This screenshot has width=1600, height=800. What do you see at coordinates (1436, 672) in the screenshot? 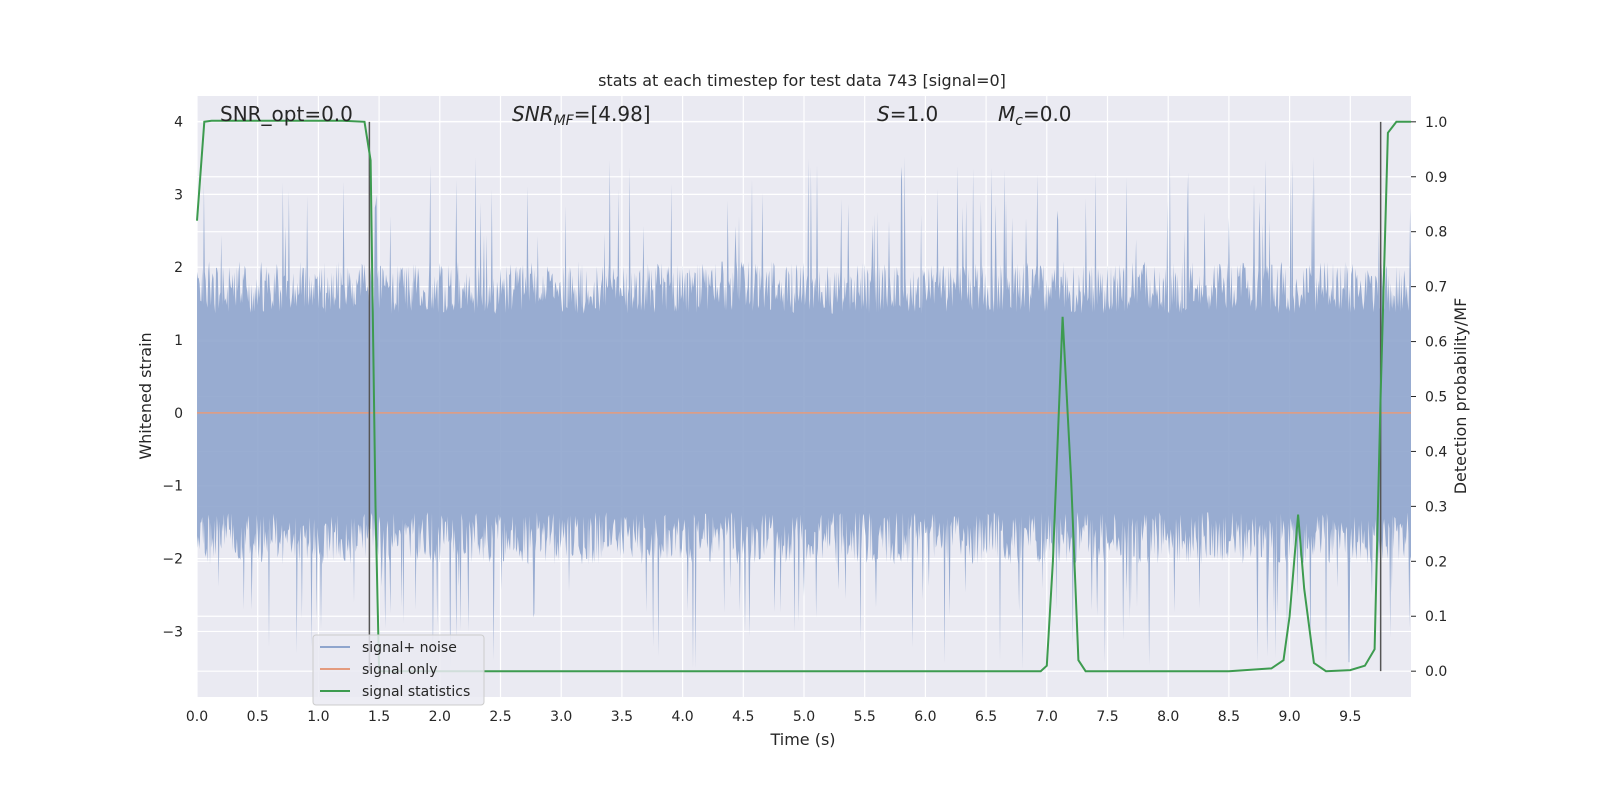
I see `y-right-tick-label: 0.0` at bounding box center [1436, 672].